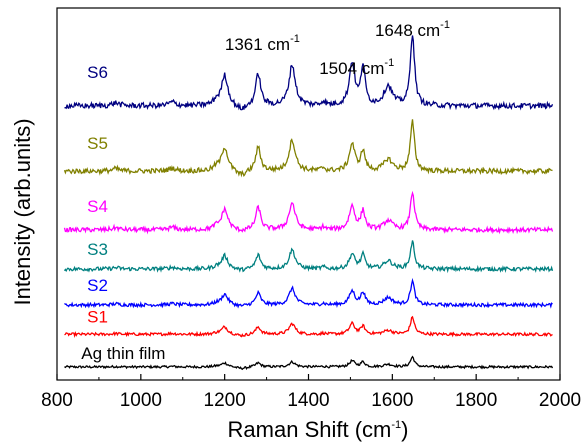  I want to click on x-tick-label: 1800, so click(476, 400).